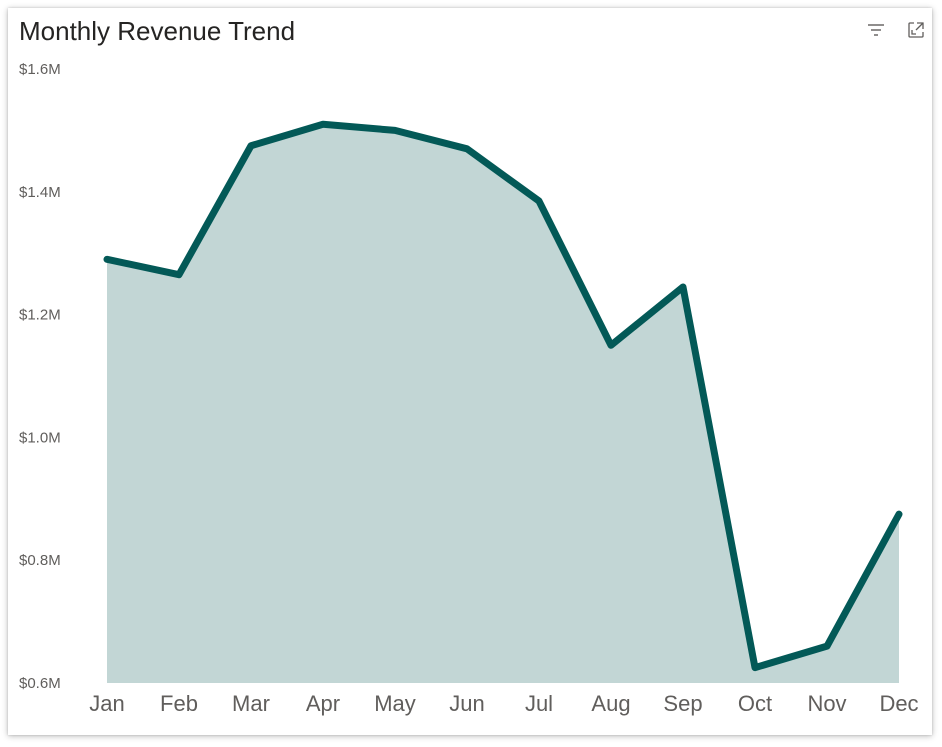 The image size is (942, 747). What do you see at coordinates (896, 30) in the screenshot?
I see `visual-header-icons` at bounding box center [896, 30].